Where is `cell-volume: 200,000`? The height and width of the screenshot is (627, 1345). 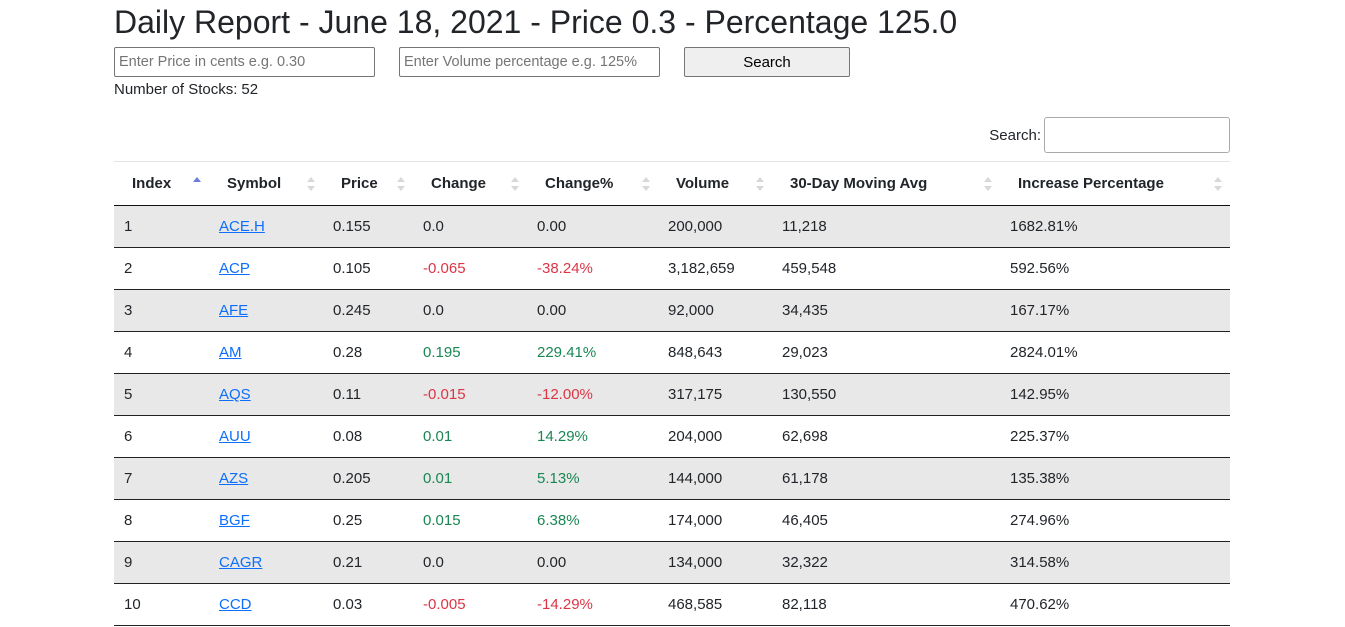 cell-volume: 200,000 is located at coordinates (715, 226).